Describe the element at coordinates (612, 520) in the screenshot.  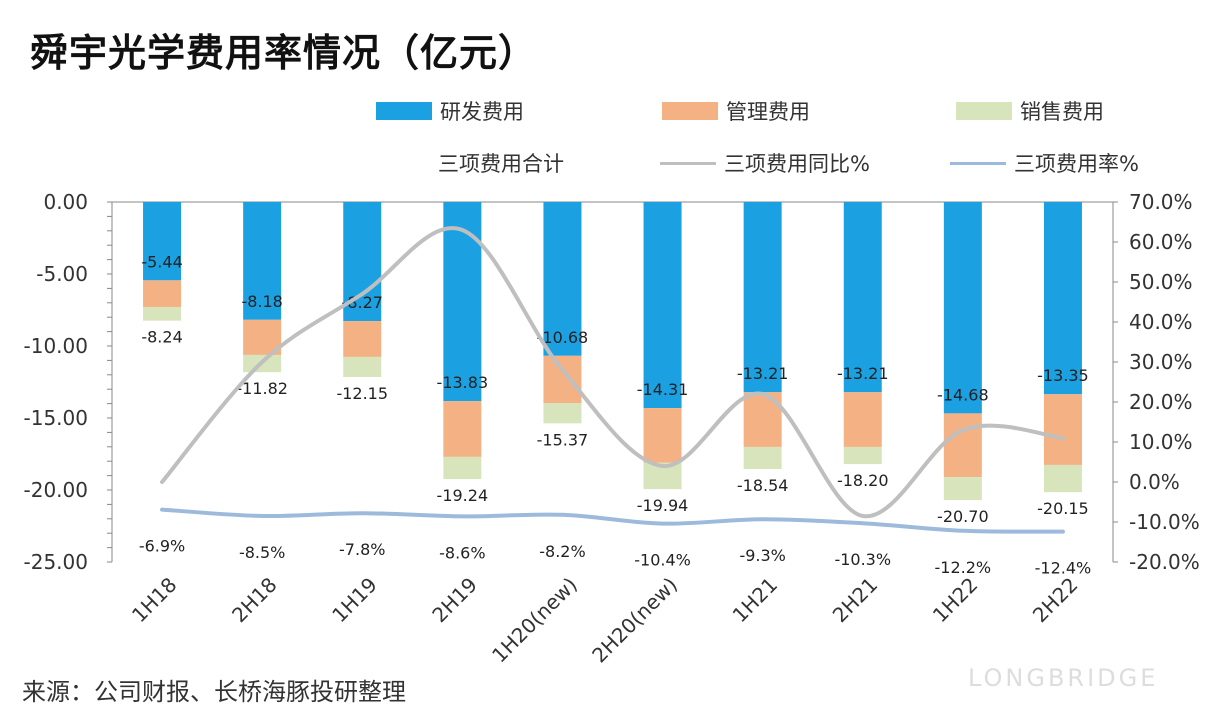
I see `rate-line` at that location.